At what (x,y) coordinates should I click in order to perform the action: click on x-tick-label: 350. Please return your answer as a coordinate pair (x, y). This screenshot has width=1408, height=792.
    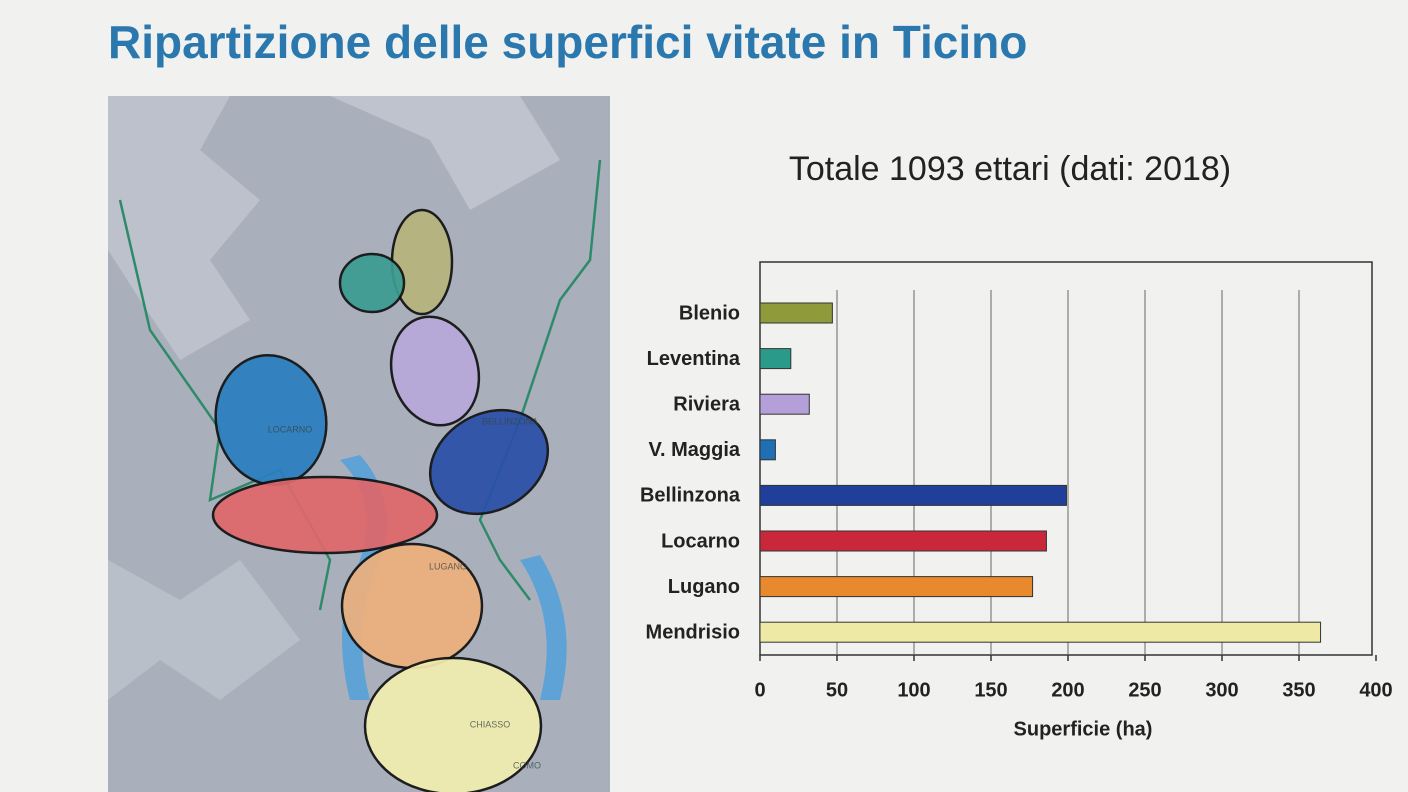
    Looking at the image, I should click on (1298, 690).